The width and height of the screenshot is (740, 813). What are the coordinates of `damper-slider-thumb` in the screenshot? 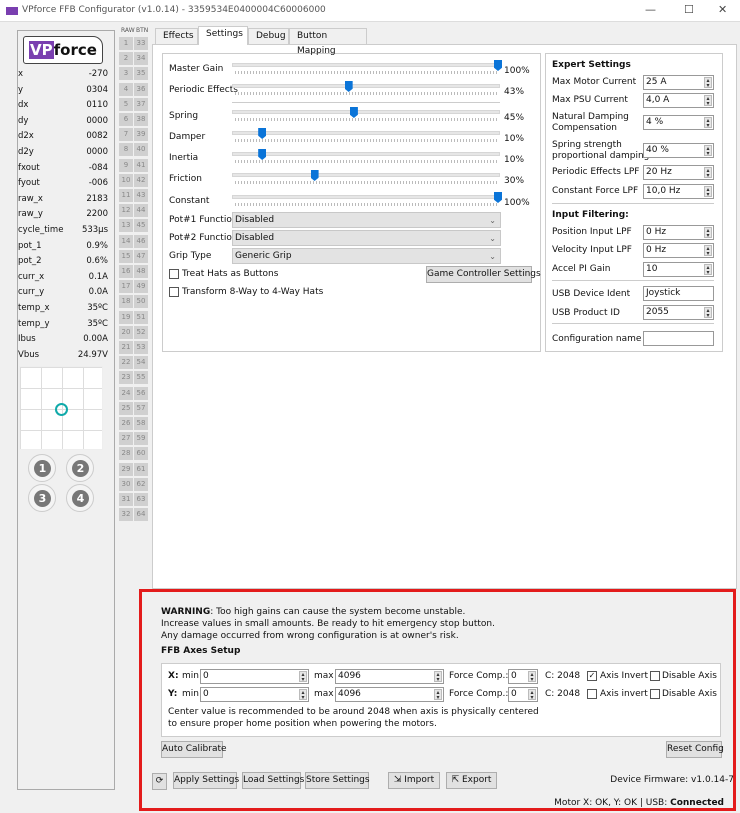 It's located at (262, 133).